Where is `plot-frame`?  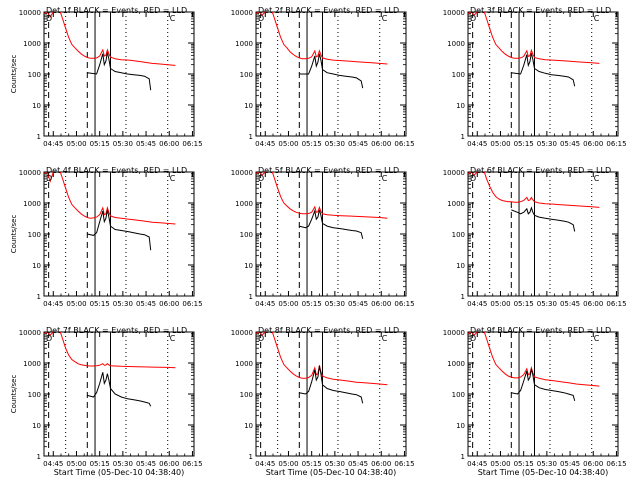 plot-frame is located at coordinates (543, 234).